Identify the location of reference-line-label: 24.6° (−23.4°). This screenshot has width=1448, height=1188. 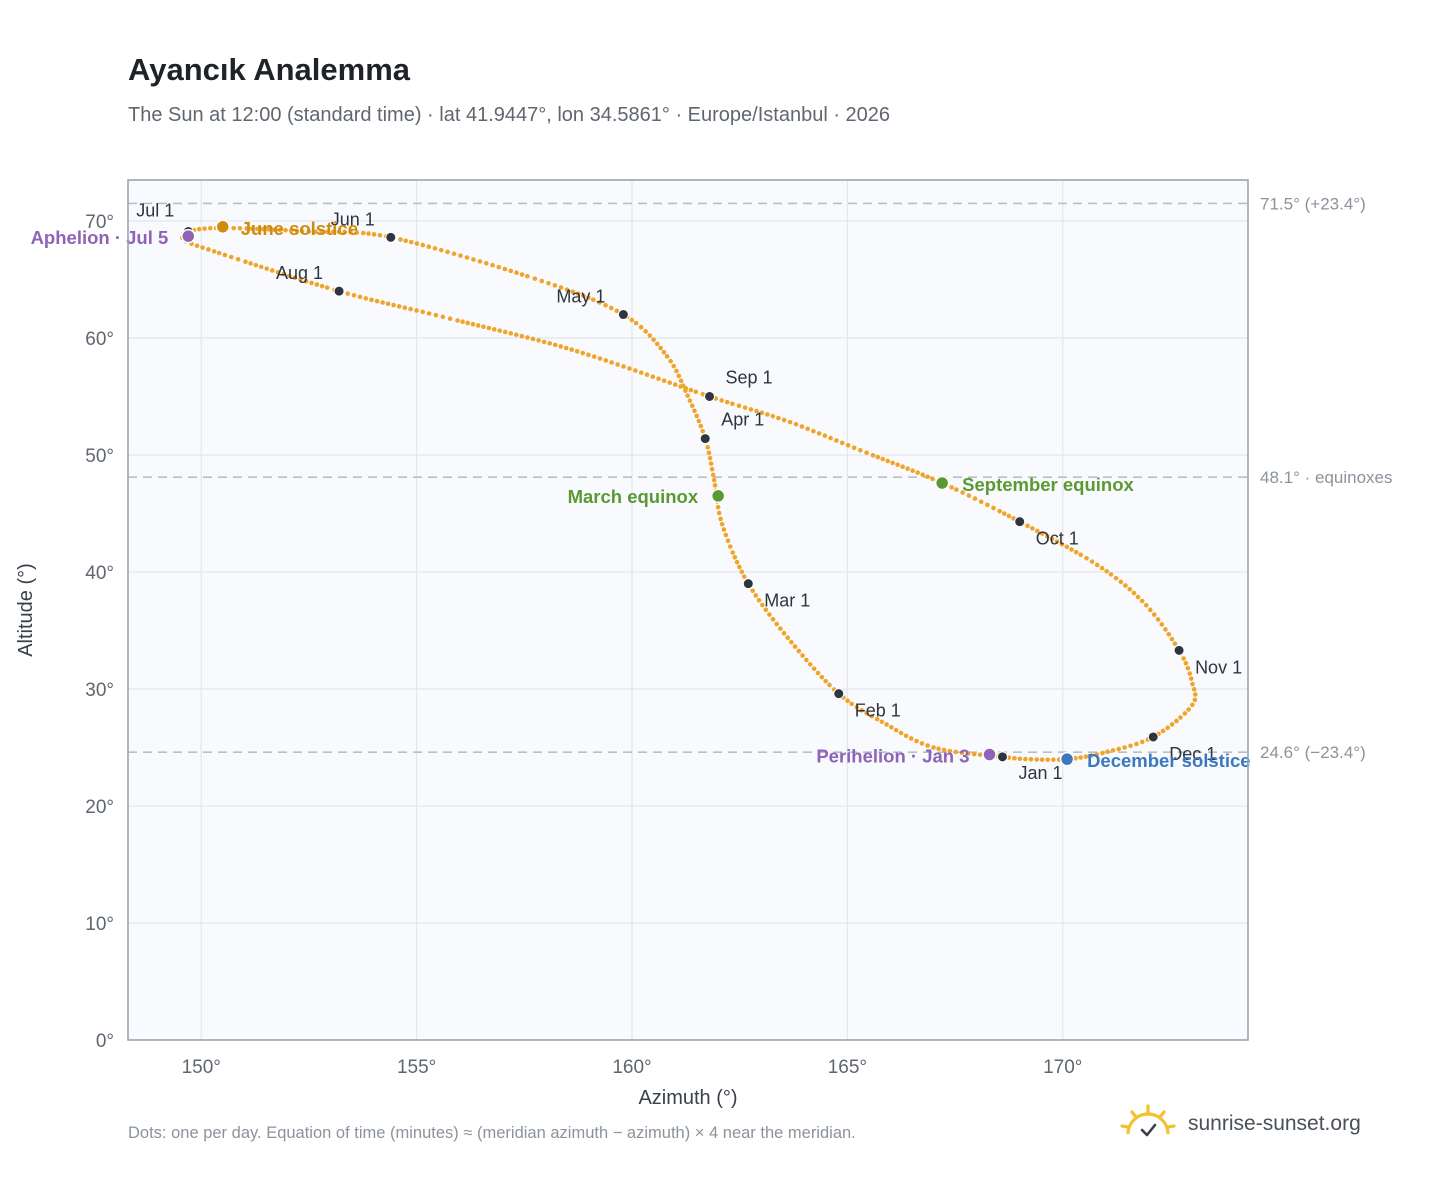
(1313, 752).